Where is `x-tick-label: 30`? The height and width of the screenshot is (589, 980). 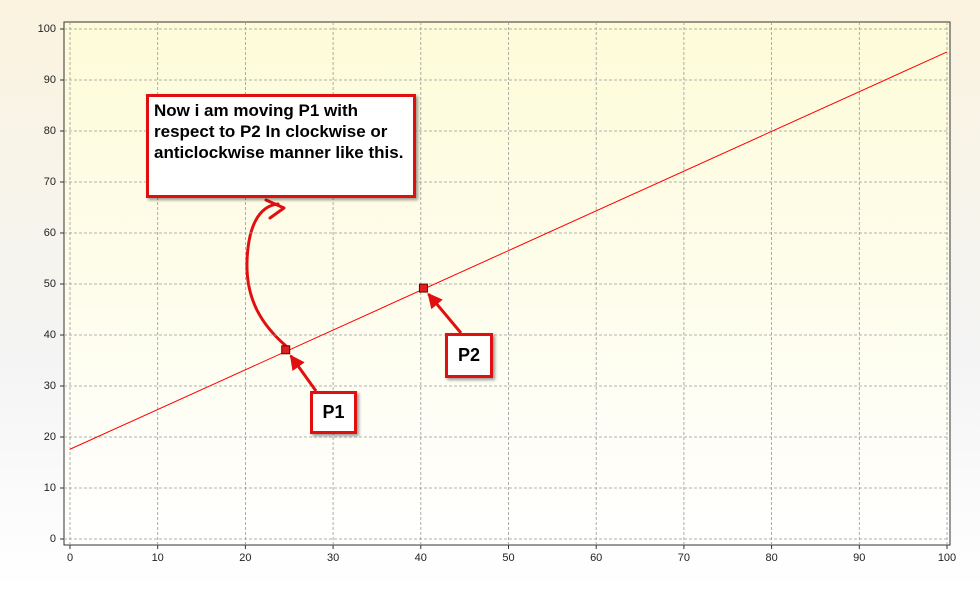 x-tick-label: 30 is located at coordinates (333, 558).